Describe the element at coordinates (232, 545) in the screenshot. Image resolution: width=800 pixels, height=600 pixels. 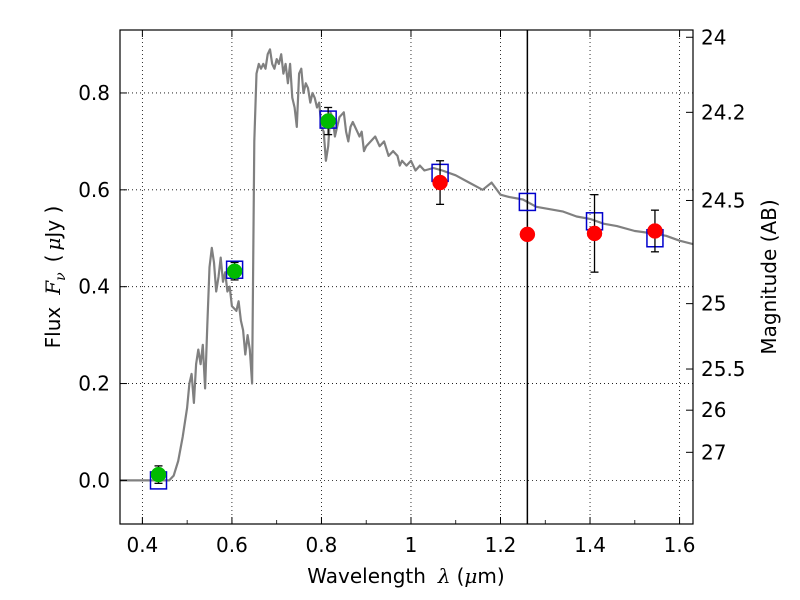
I see `x-tick-label: 0.6` at that location.